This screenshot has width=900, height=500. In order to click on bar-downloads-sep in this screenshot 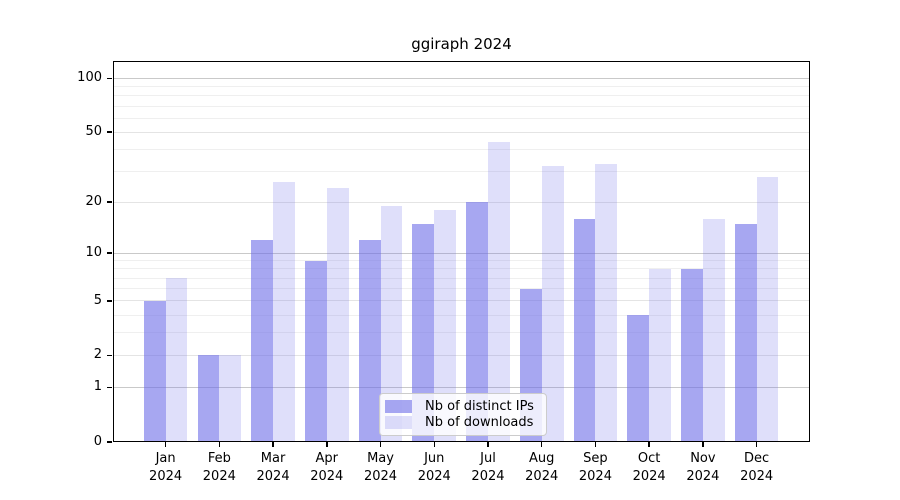, I will do `click(606, 303)`.